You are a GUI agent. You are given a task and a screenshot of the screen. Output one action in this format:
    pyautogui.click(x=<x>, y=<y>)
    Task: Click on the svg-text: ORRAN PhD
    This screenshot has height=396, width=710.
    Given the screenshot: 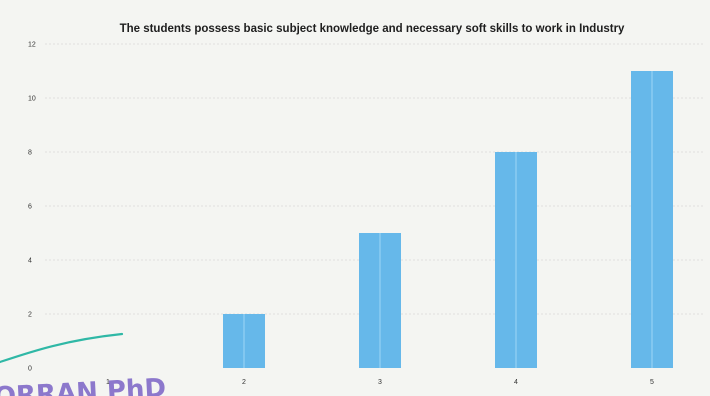 What is the action you would take?
    pyautogui.click(x=83, y=384)
    